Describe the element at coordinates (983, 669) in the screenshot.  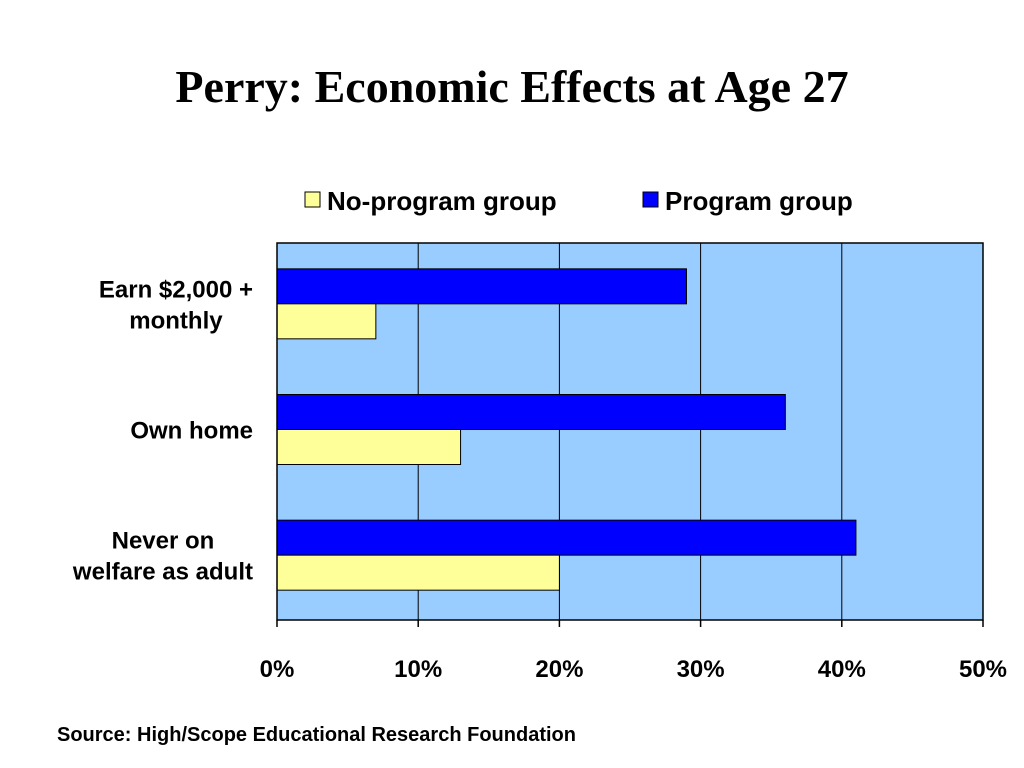
I see `x-tick-label: 50%` at that location.